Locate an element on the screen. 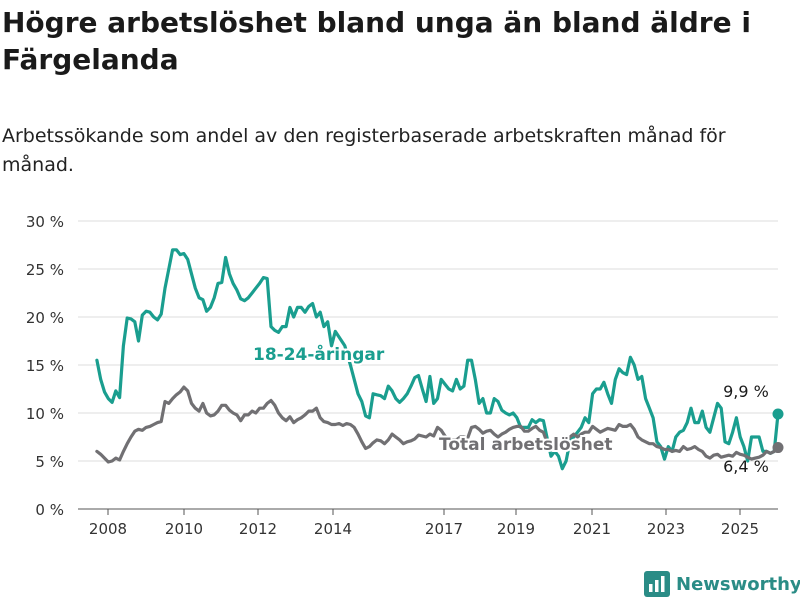 The image size is (800, 600). x-tick-label: 2012 is located at coordinates (258, 529).